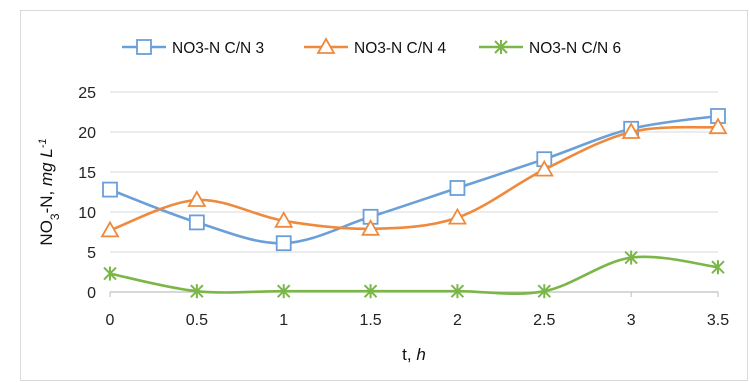  I want to click on x-axis-title: t, h, so click(414, 354).